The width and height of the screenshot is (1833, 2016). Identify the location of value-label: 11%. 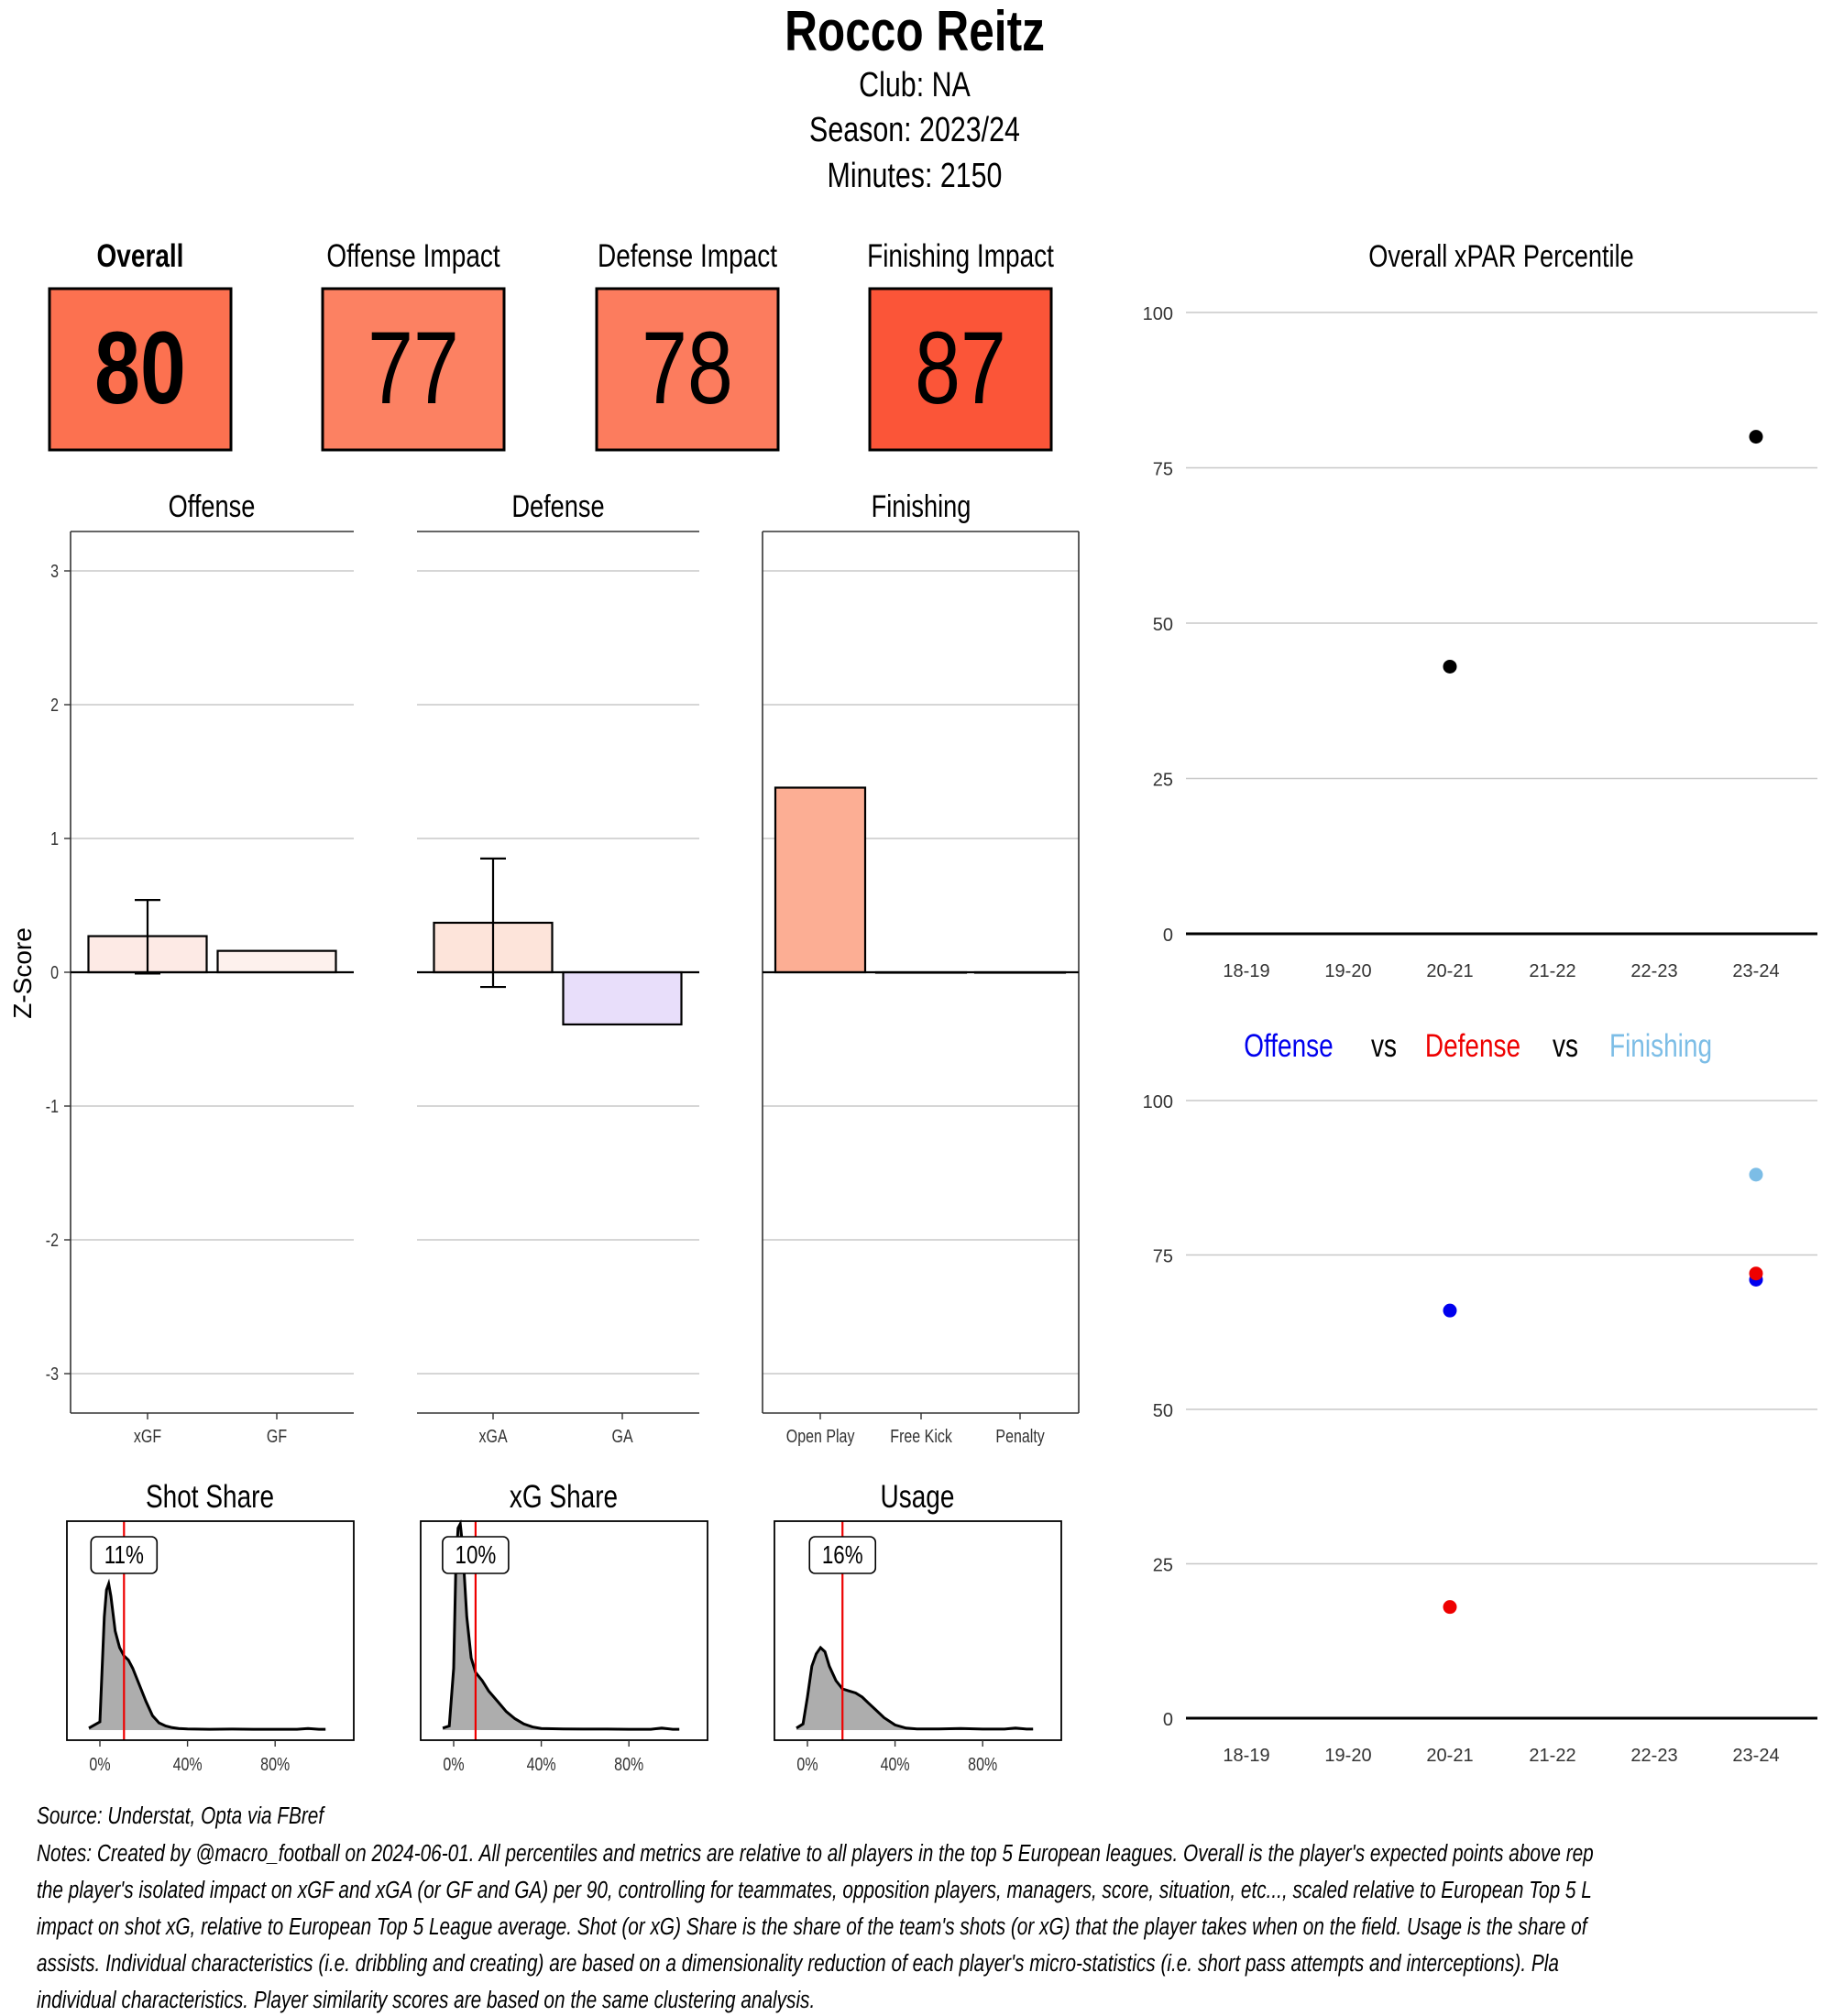
(124, 1555).